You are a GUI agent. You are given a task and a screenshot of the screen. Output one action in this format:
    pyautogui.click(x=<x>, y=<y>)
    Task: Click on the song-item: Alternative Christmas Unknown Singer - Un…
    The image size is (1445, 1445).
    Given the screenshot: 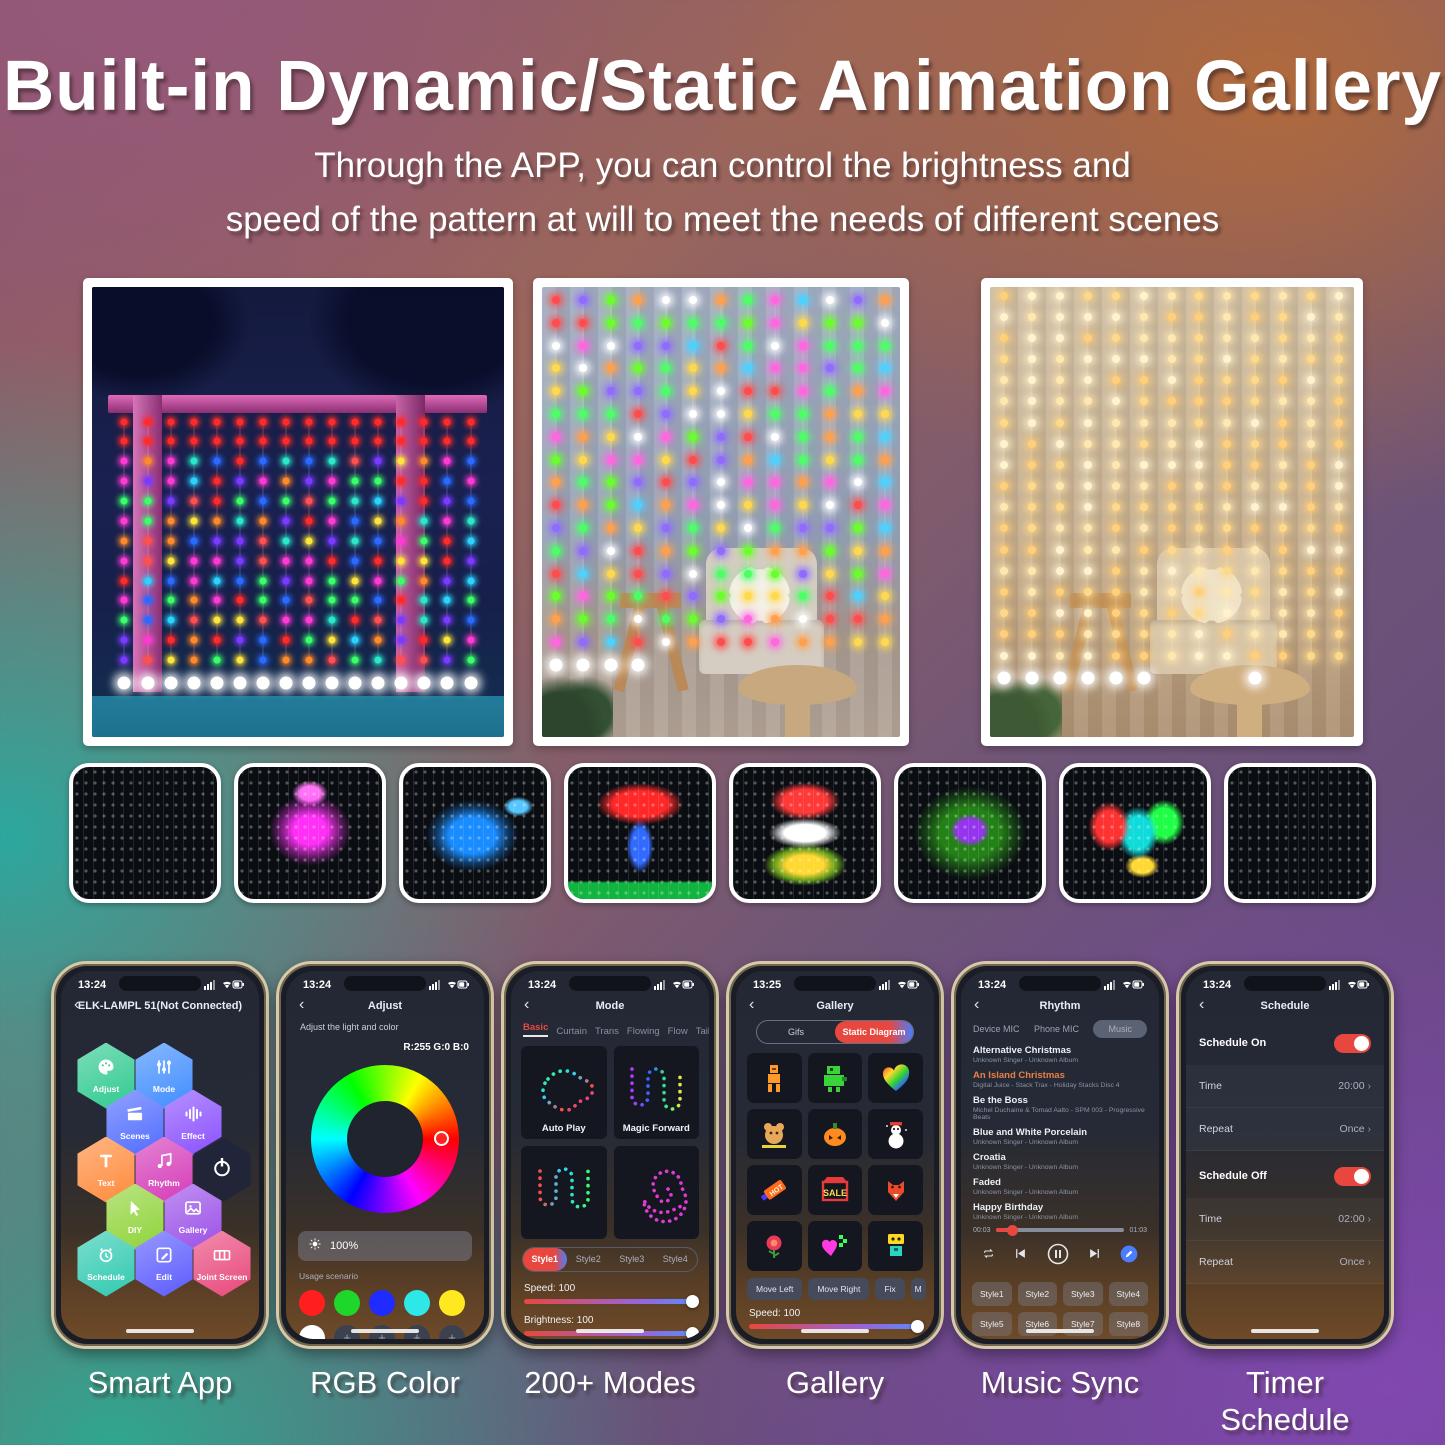 What is the action you would take?
    pyautogui.click(x=1060, y=1054)
    